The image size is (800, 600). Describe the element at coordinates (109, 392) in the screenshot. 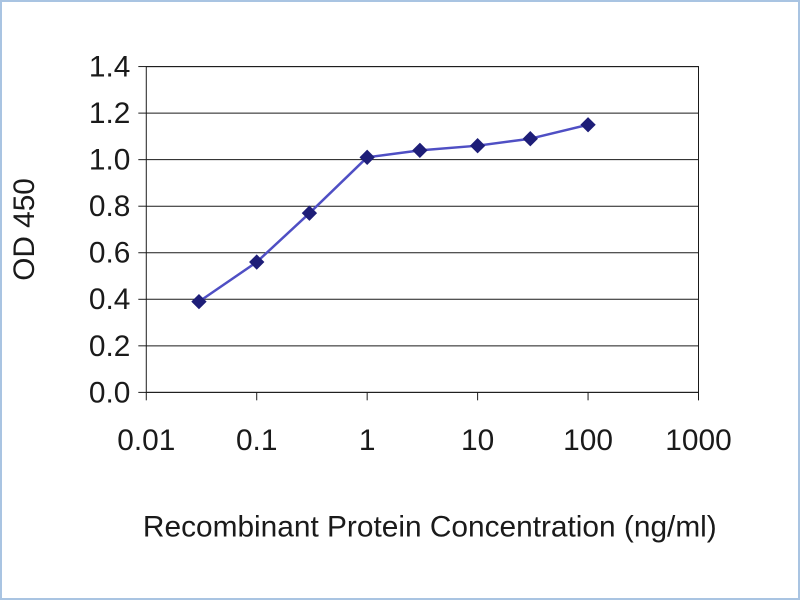

I see `y-tick-label: 0.0` at that location.